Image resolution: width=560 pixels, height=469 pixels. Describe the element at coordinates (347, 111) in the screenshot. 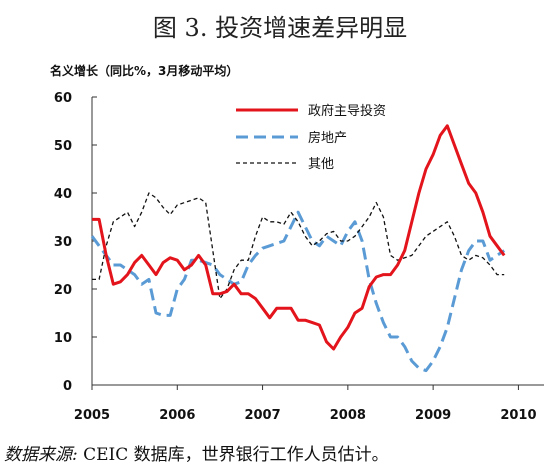

I see `legend-label: 政府主导投资` at that location.